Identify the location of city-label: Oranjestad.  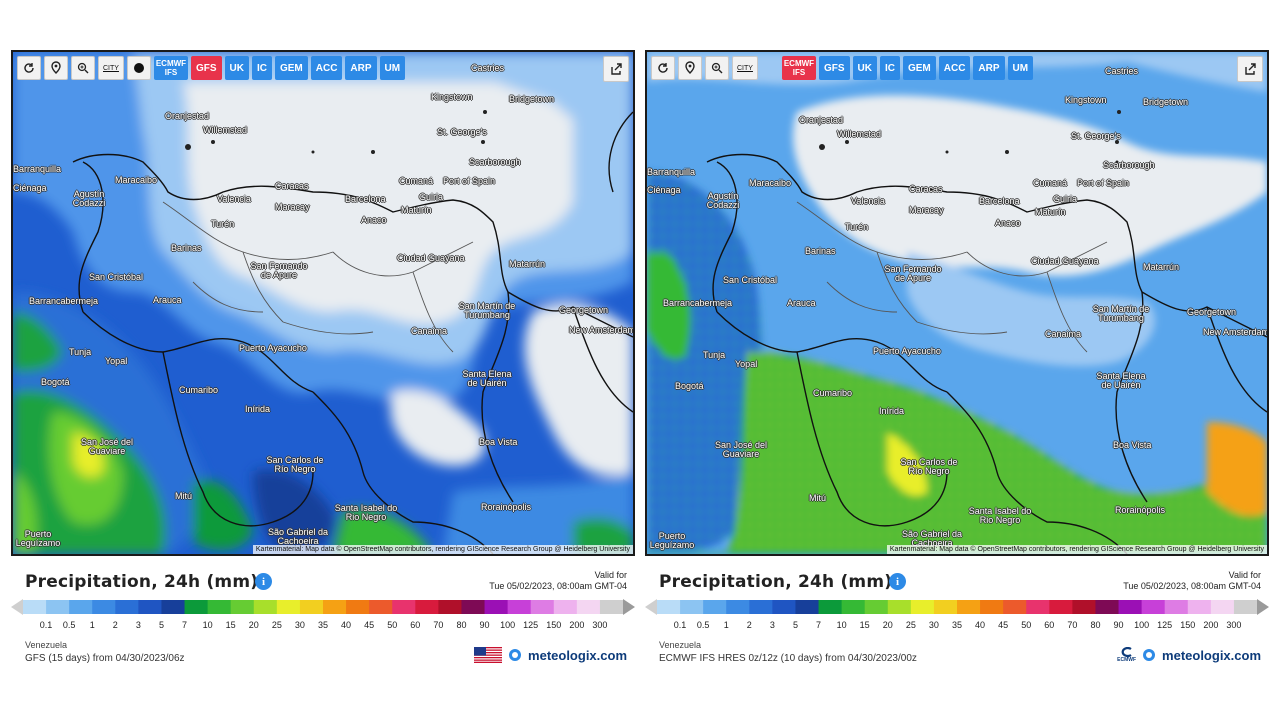
(821, 120).